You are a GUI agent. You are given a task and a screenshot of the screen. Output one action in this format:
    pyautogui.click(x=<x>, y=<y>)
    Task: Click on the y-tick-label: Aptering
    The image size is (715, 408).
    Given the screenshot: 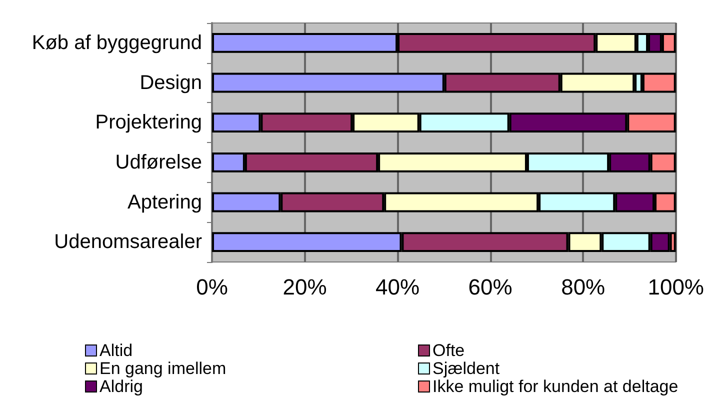 What is the action you would take?
    pyautogui.click(x=165, y=202)
    